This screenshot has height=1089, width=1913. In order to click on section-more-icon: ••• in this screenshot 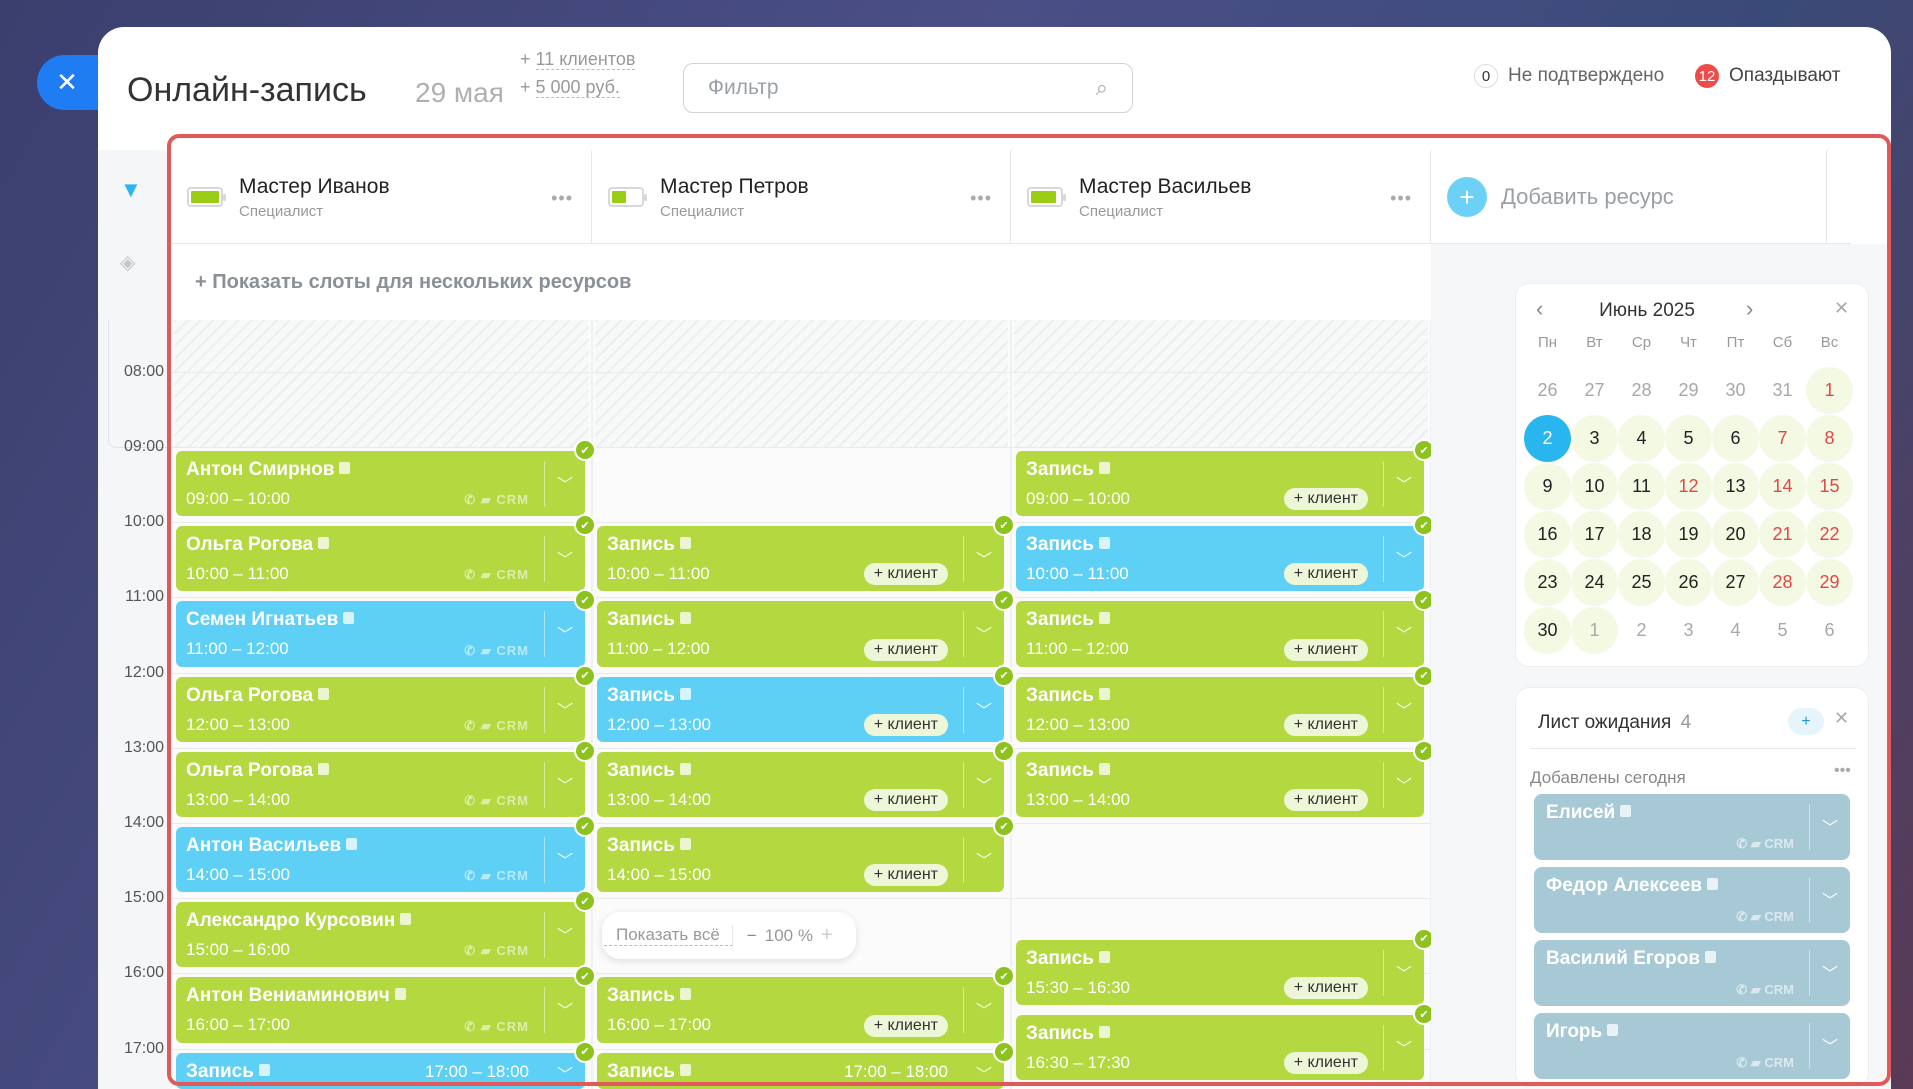, I will do `click(1842, 770)`.